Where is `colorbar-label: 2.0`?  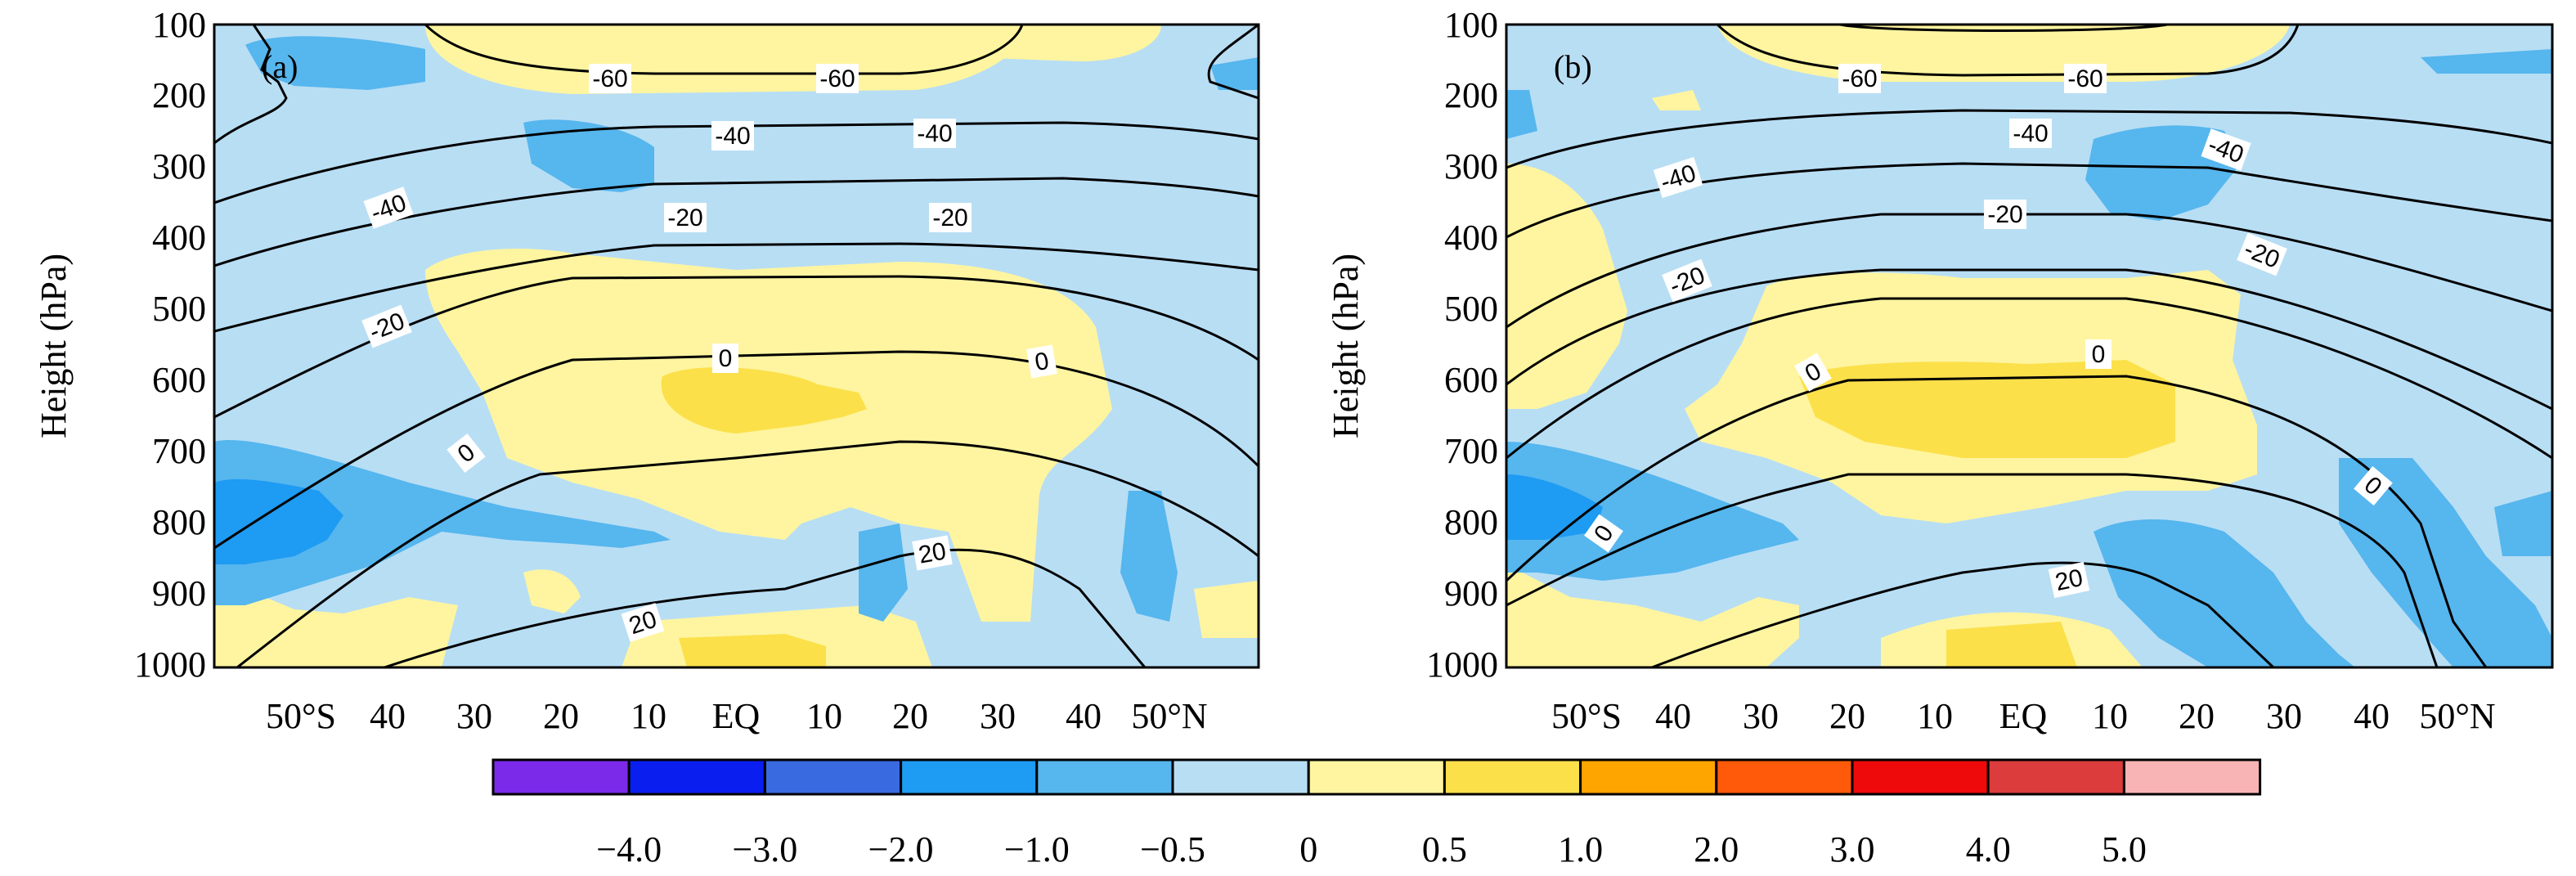
colorbar-label: 2.0 is located at coordinates (1716, 849).